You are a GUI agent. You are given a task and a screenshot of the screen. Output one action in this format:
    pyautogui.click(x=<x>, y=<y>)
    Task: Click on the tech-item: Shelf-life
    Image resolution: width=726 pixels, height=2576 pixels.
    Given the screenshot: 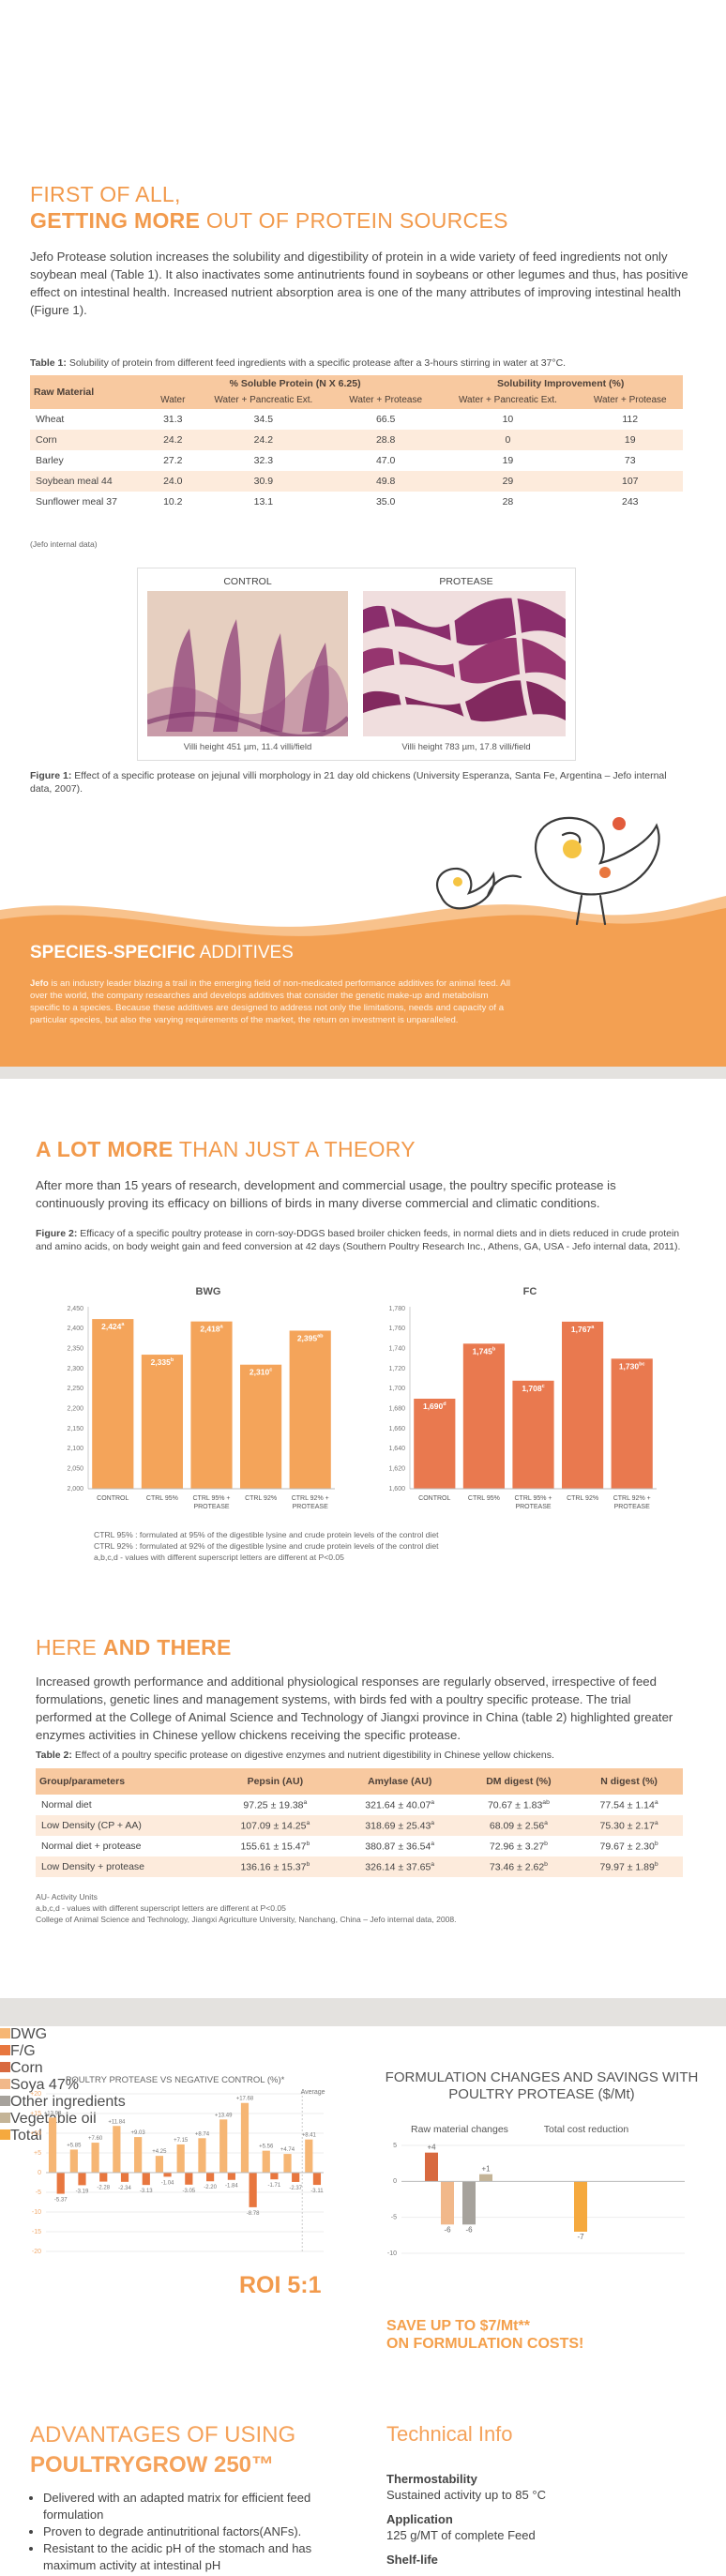 What is the action you would take?
    pyautogui.click(x=545, y=2560)
    